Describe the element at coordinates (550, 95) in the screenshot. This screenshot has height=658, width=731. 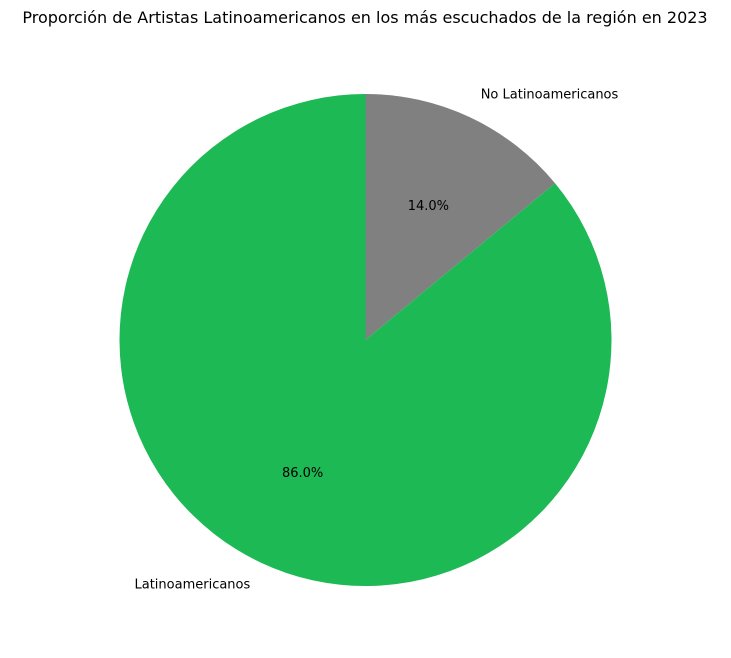
I see `slice-label-0: No Latinoamericanos` at that location.